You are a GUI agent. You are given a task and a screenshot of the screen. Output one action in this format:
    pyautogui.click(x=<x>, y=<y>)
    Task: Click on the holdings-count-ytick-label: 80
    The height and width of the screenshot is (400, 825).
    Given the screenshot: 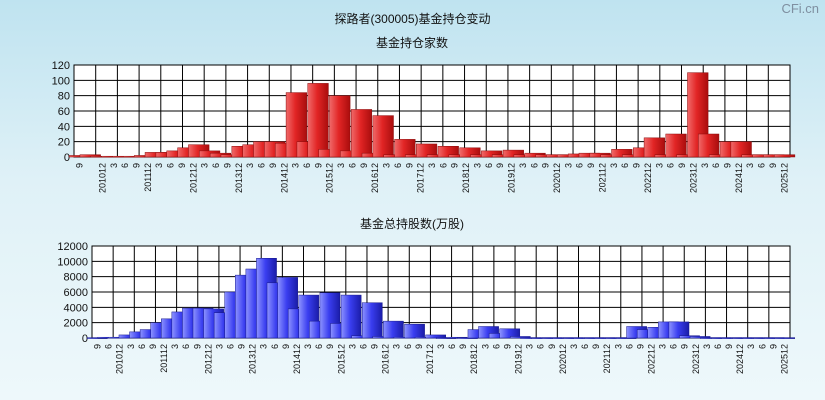 What is the action you would take?
    pyautogui.click(x=64, y=97)
    